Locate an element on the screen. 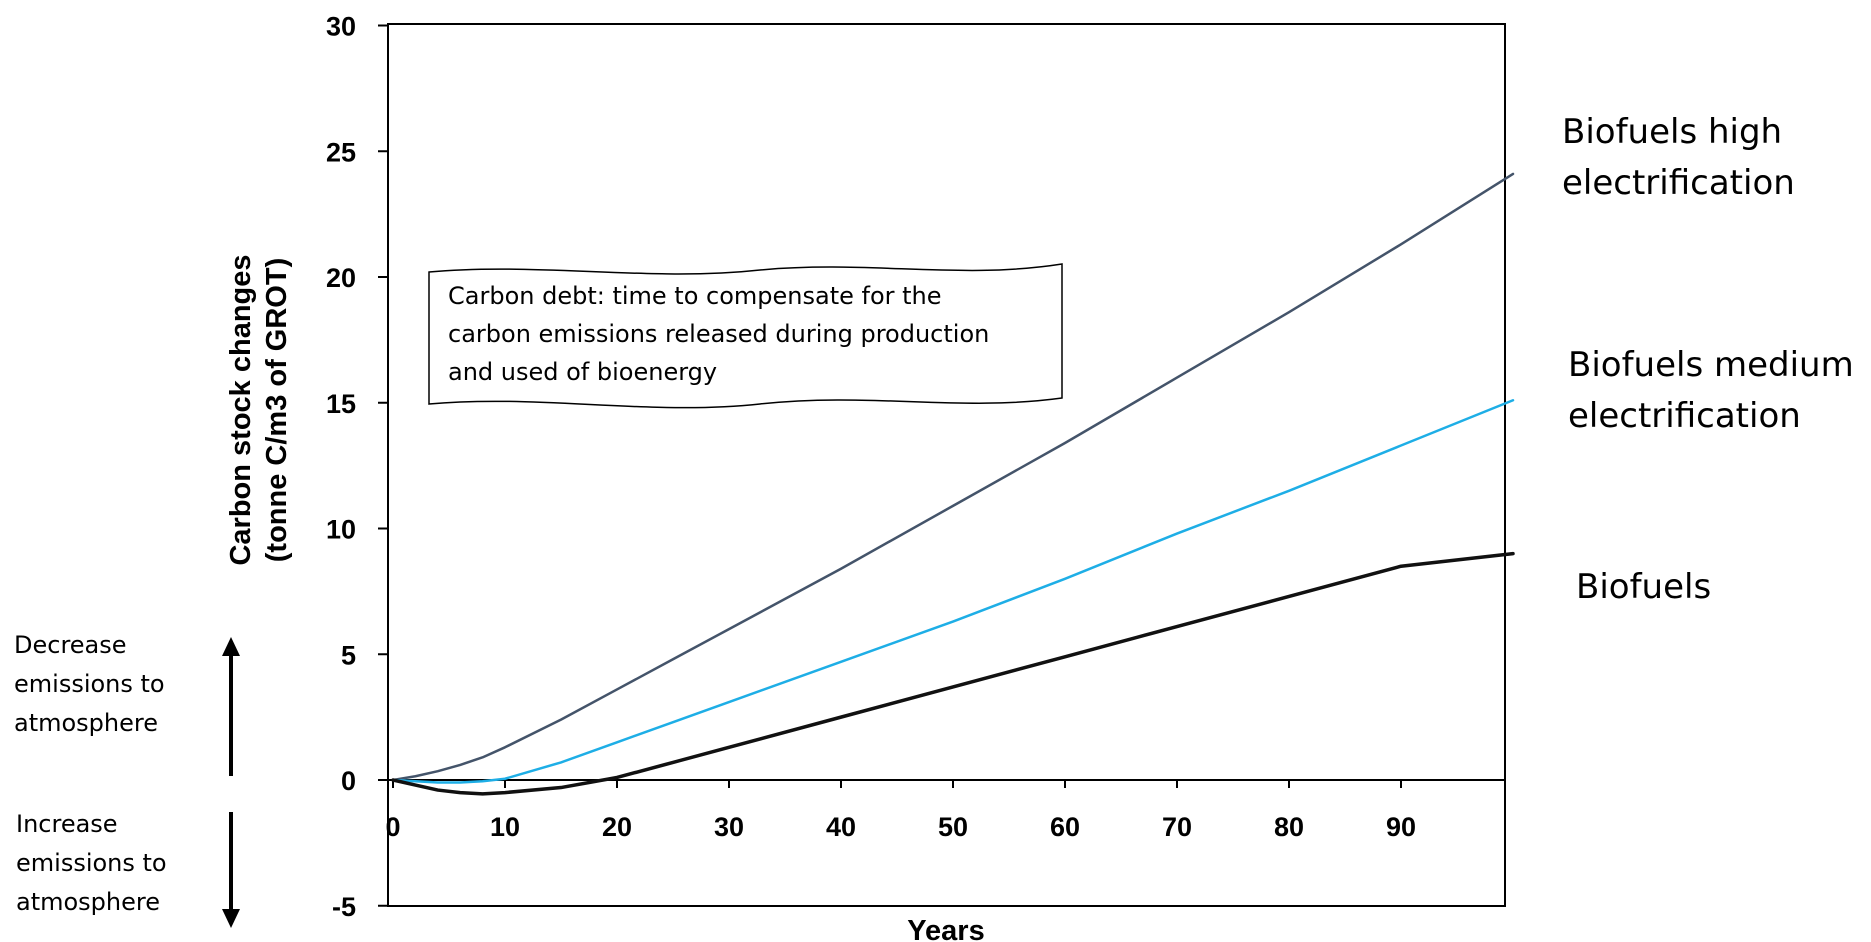  series-label-medium: Biofuels medium electrification is located at coordinates (1711, 390).